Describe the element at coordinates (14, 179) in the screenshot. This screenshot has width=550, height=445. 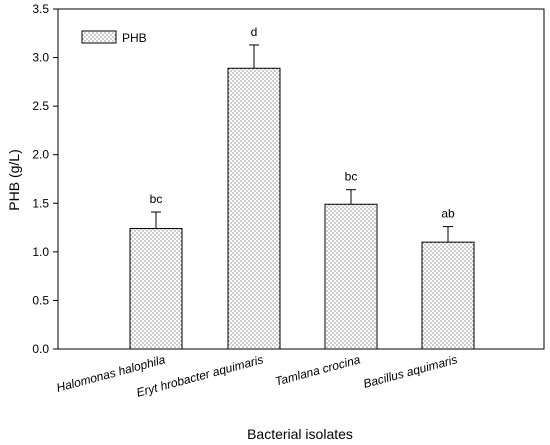
I see `y-axis-title: PHB (g/L)` at that location.